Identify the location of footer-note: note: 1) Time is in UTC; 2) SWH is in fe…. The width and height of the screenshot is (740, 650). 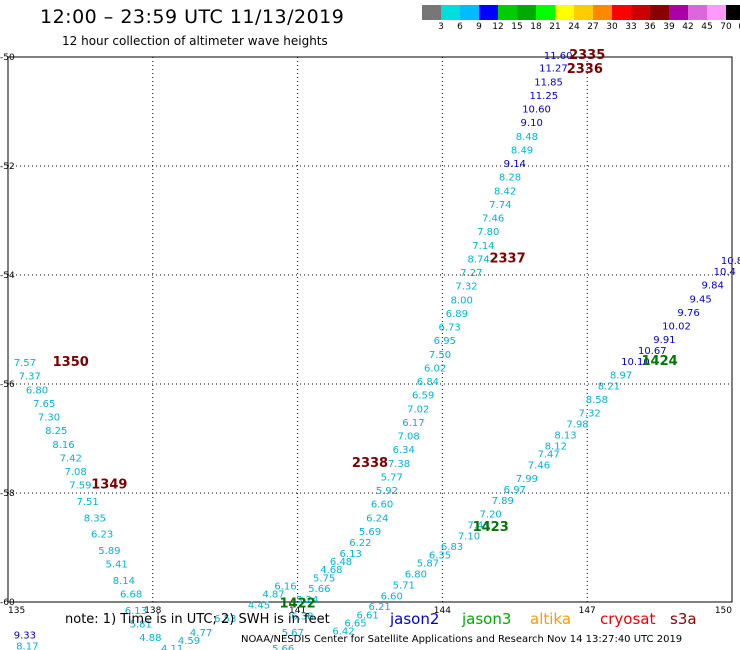
(197, 619).